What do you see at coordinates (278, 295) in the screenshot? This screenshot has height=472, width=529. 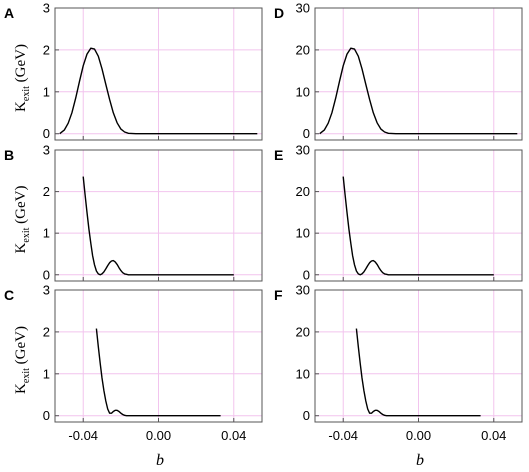 I see `panel-letter-f: F` at bounding box center [278, 295].